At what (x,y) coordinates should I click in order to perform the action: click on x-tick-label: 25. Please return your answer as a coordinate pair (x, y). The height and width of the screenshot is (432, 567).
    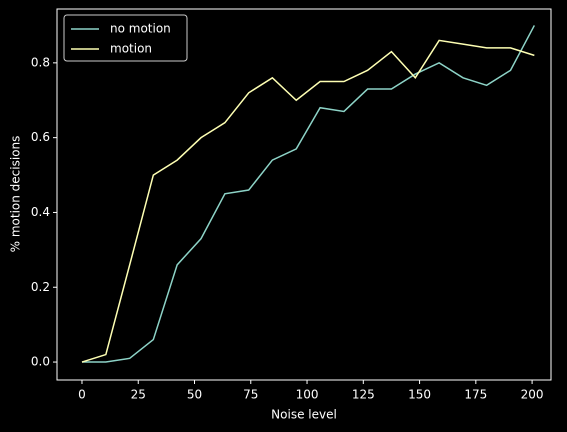
    Looking at the image, I should click on (138, 395).